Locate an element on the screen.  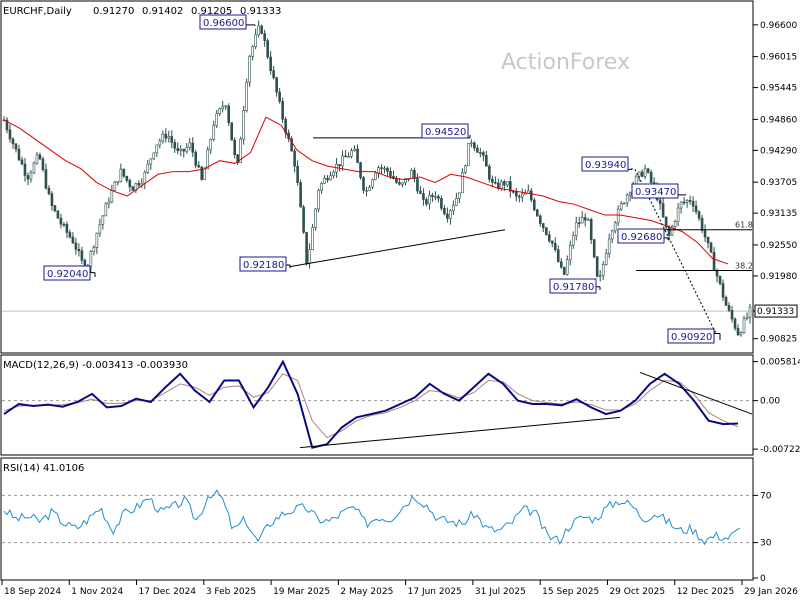
price-y-tick-label: 0.90825 is located at coordinates (778, 340).